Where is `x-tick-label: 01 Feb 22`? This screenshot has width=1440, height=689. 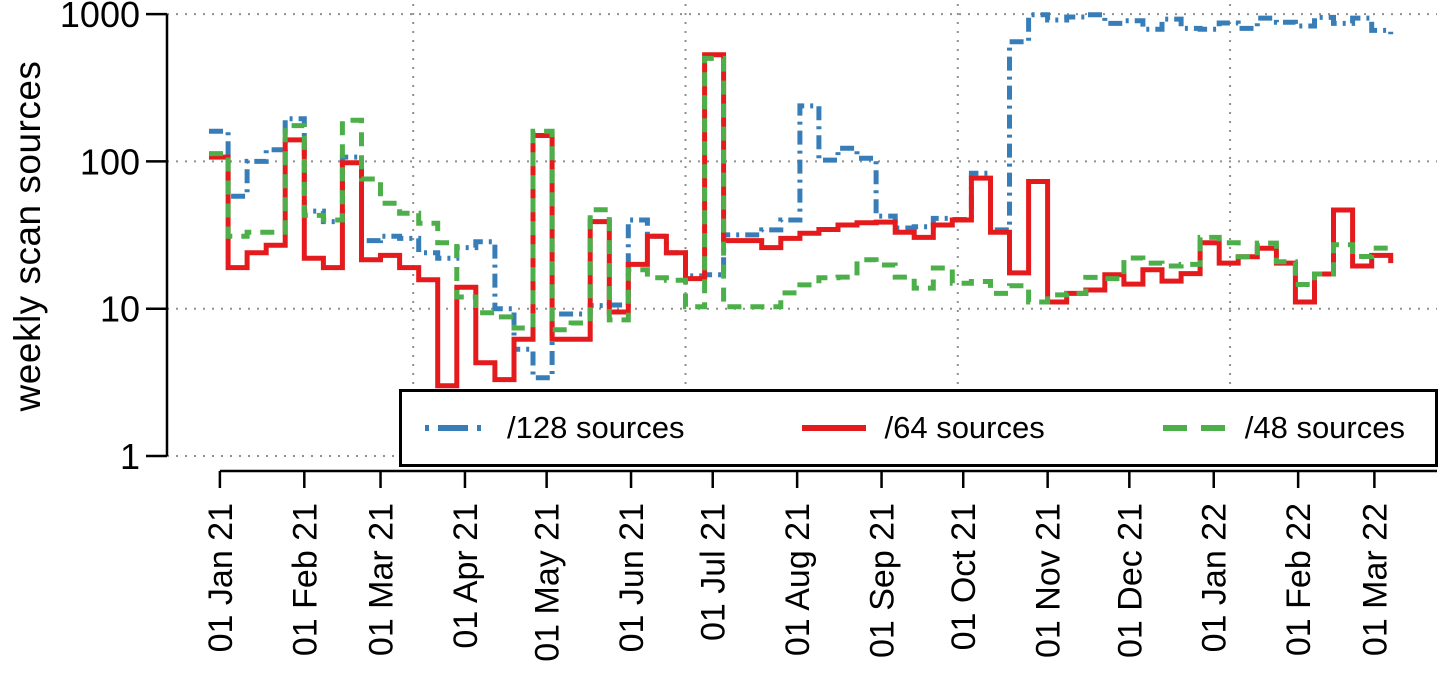 x-tick-label: 01 Feb 22 is located at coordinates (1299, 579).